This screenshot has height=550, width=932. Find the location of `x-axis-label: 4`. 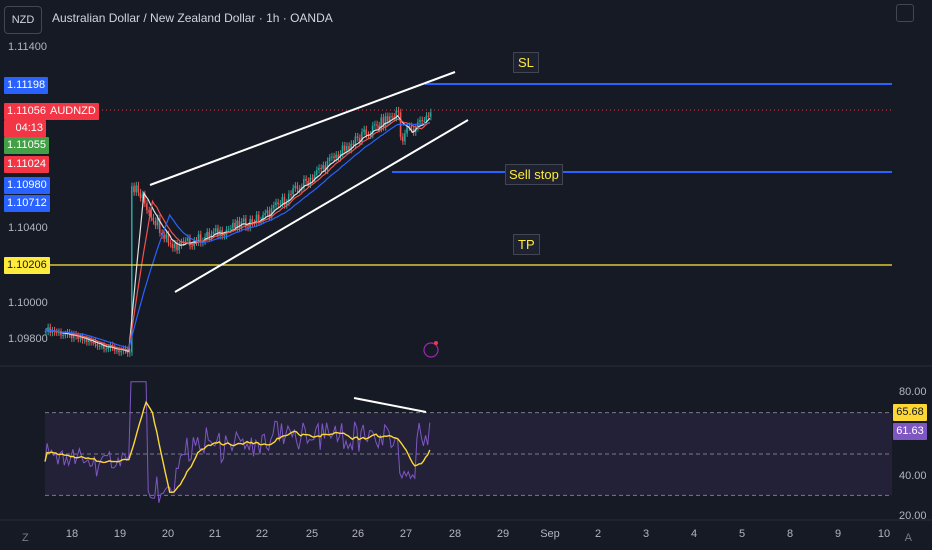

x-axis-label: 4 is located at coordinates (694, 534).